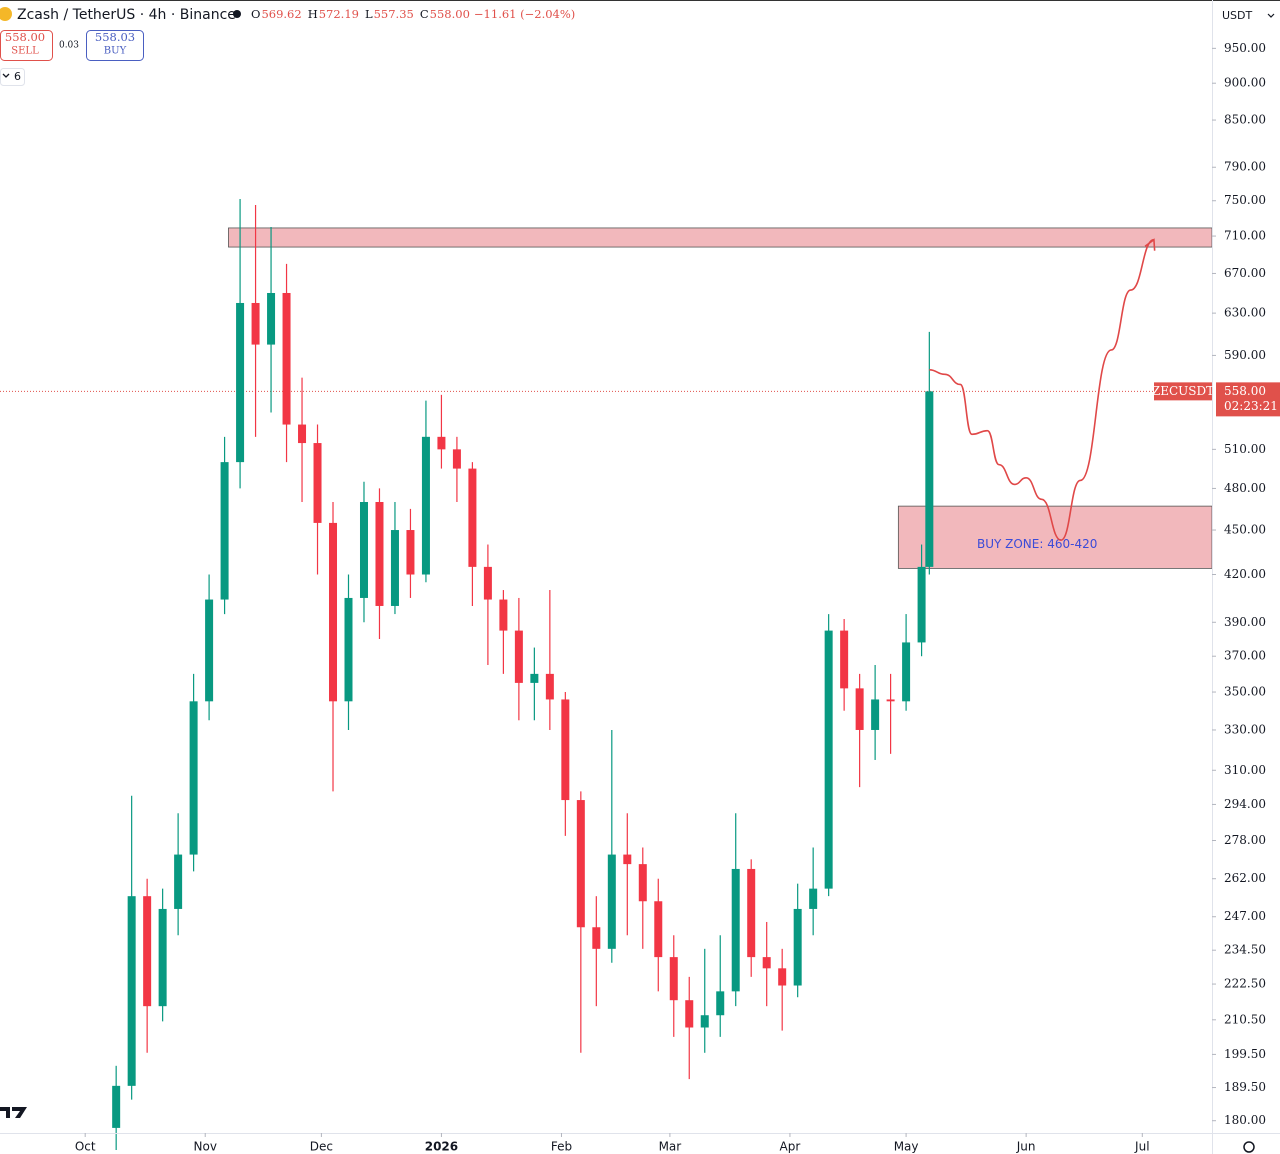  I want to click on y-tick-label: 180.00, so click(1245, 1120).